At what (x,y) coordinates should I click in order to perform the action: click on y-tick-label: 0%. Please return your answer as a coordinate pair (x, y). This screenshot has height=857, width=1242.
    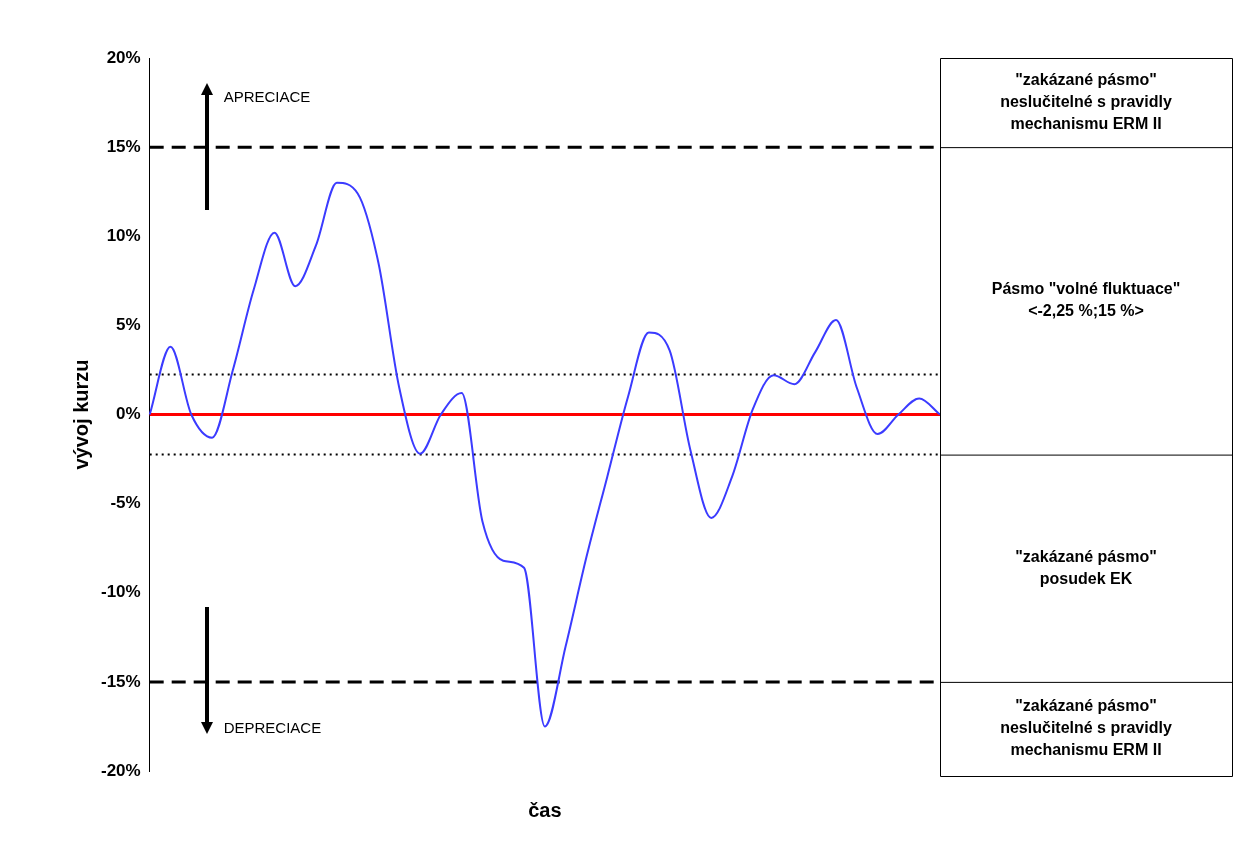
    Looking at the image, I should click on (128, 414).